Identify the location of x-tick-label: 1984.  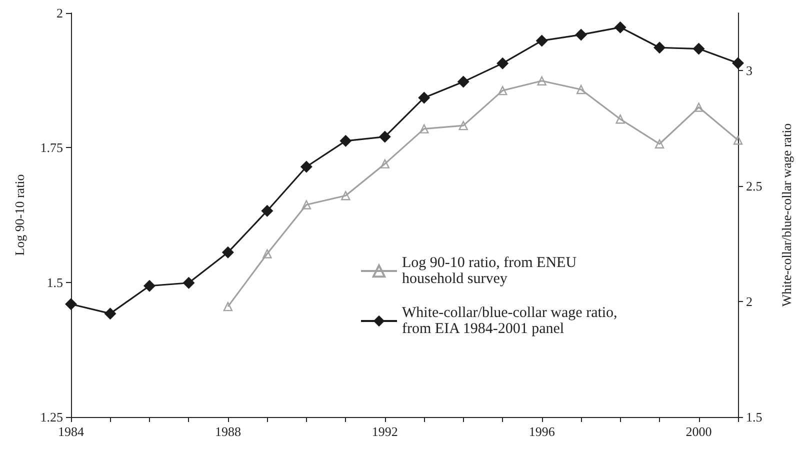
(71, 431).